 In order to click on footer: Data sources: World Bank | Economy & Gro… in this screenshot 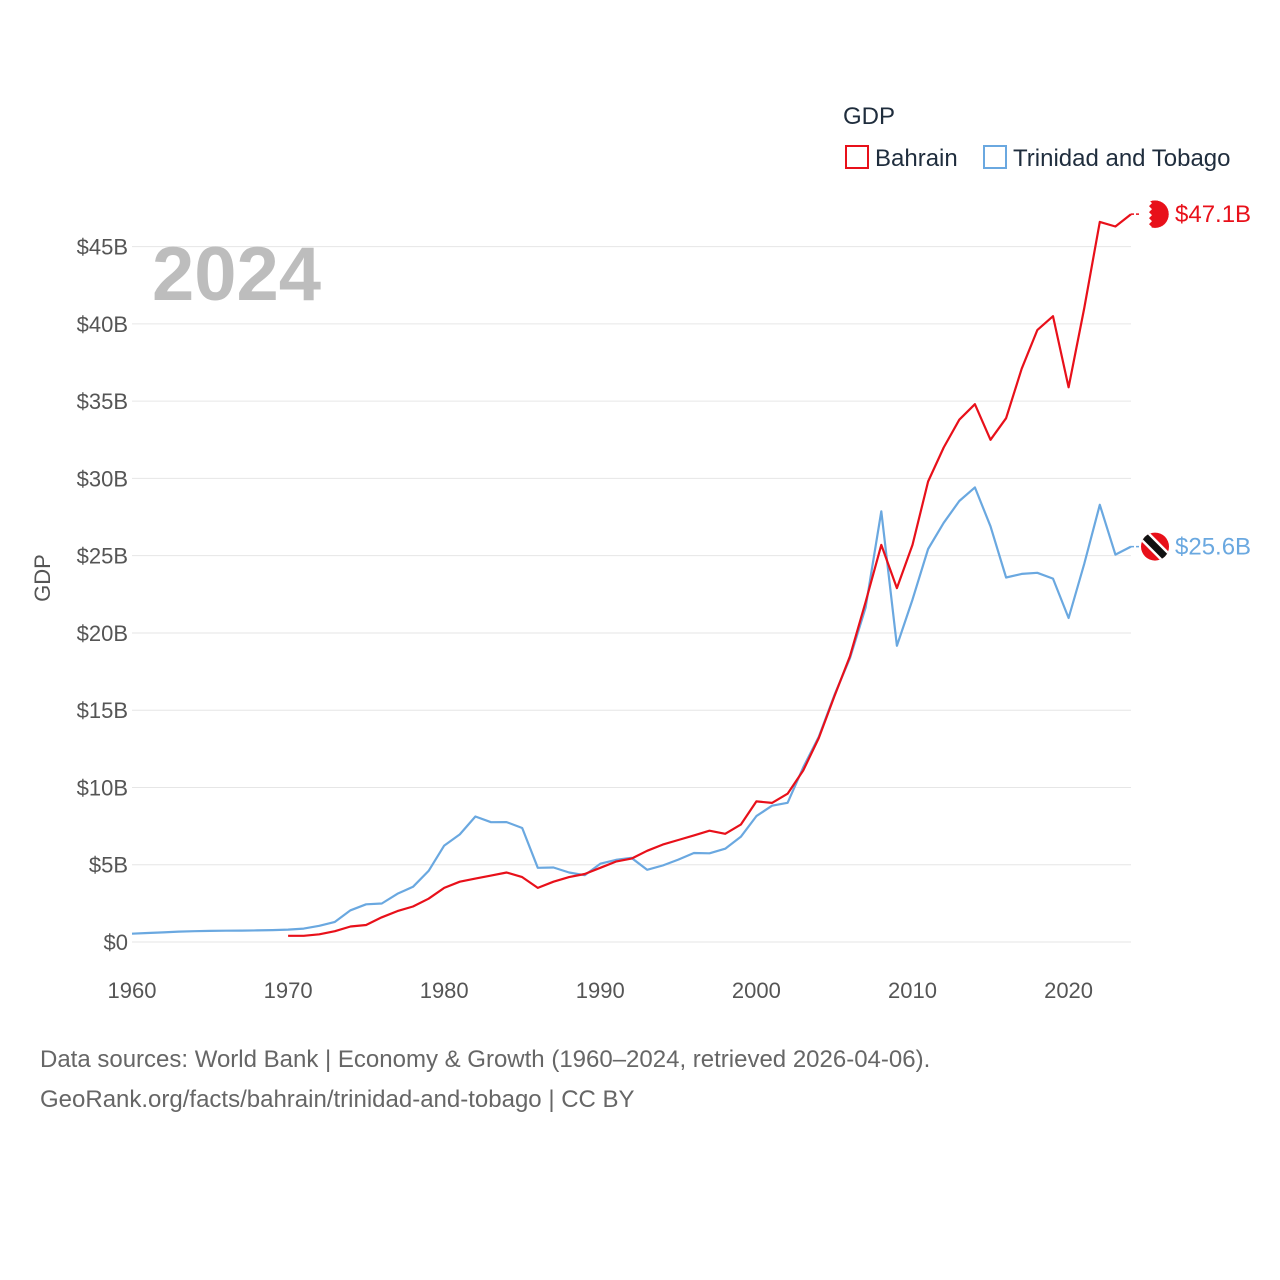, I will do `click(640, 1080)`.